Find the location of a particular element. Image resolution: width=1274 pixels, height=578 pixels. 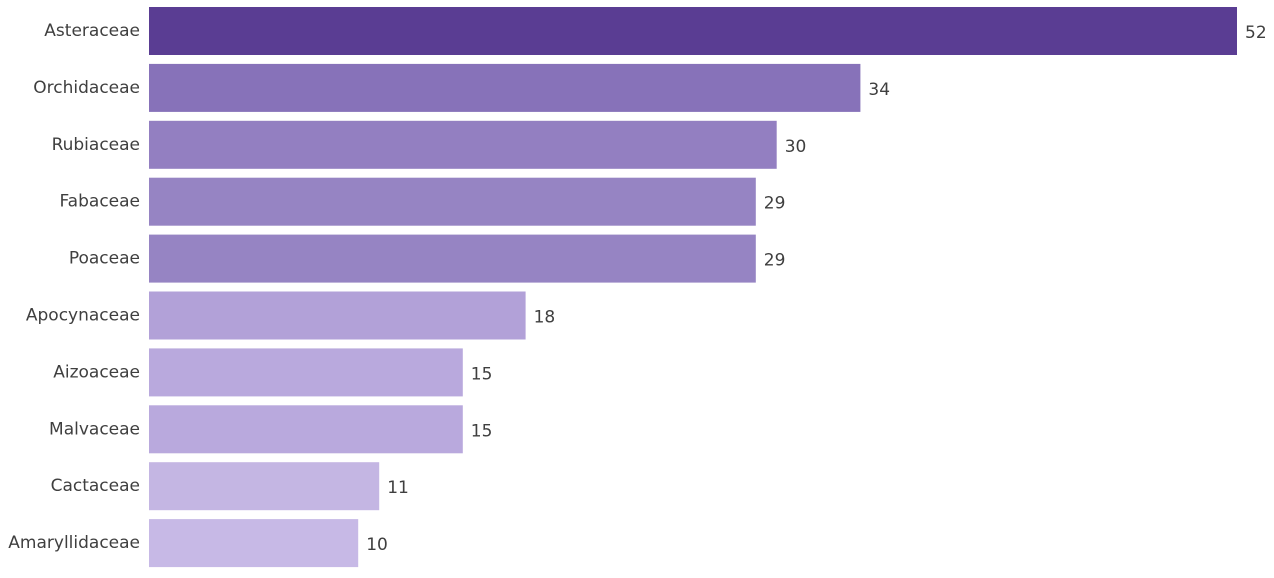

value-label-cactaceae: 11 is located at coordinates (398, 488).